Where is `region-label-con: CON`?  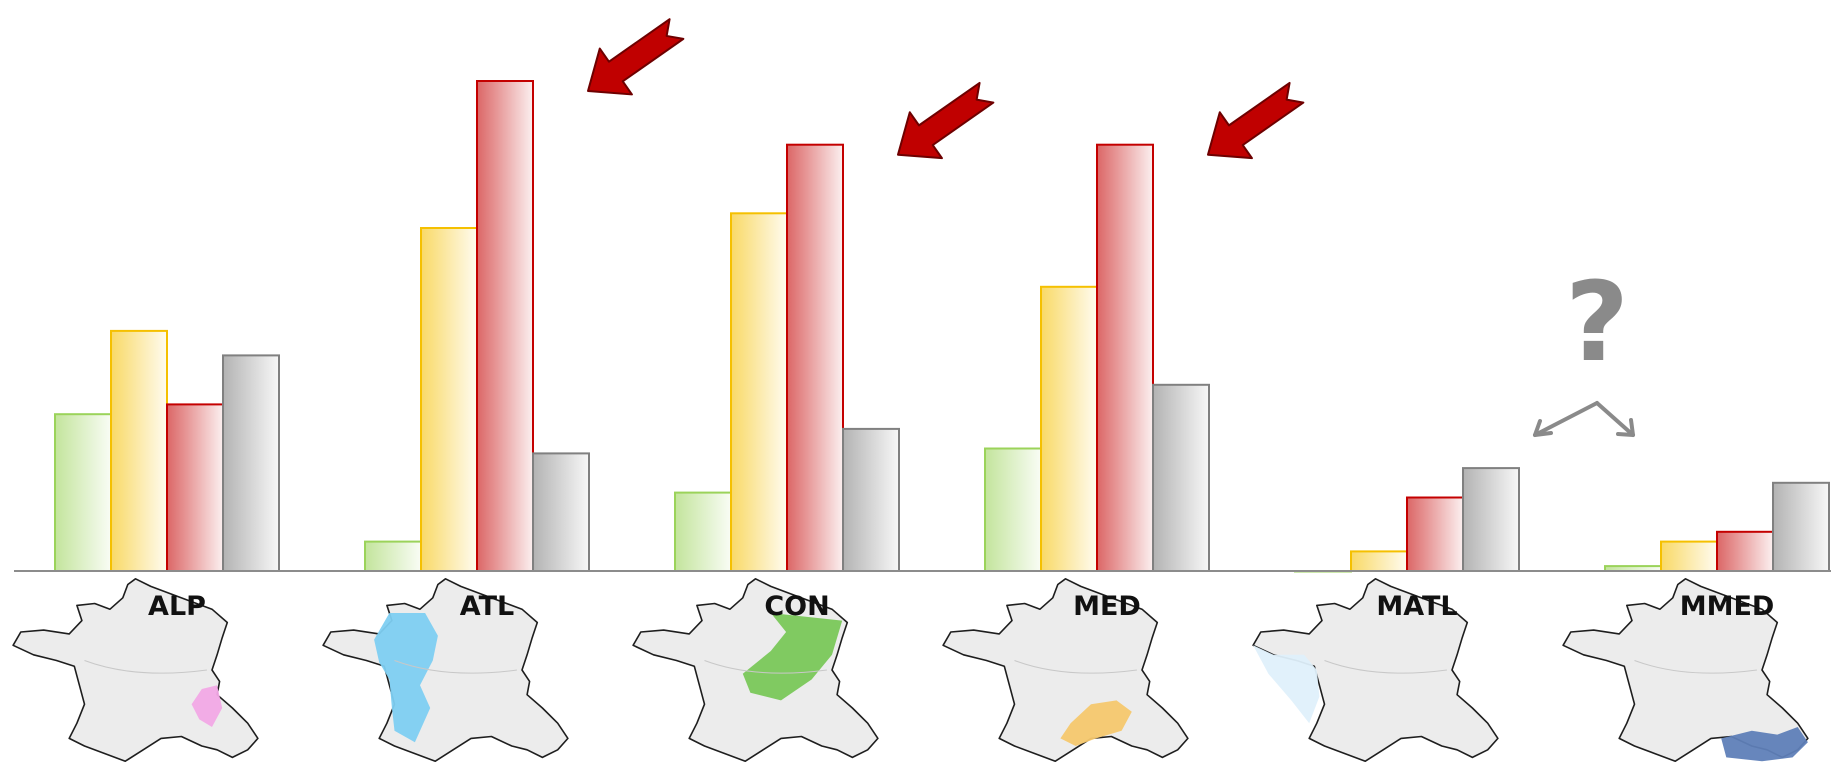
region-label-con: CON is located at coordinates (796, 606).